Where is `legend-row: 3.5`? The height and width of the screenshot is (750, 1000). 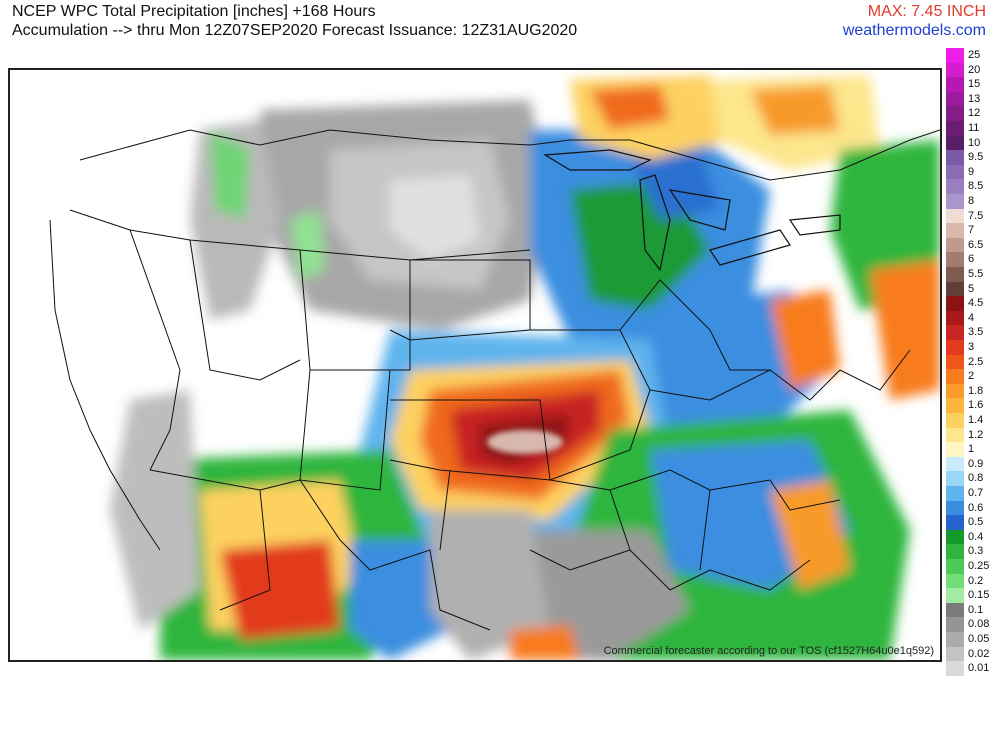 legend-row: 3.5 is located at coordinates (971, 332).